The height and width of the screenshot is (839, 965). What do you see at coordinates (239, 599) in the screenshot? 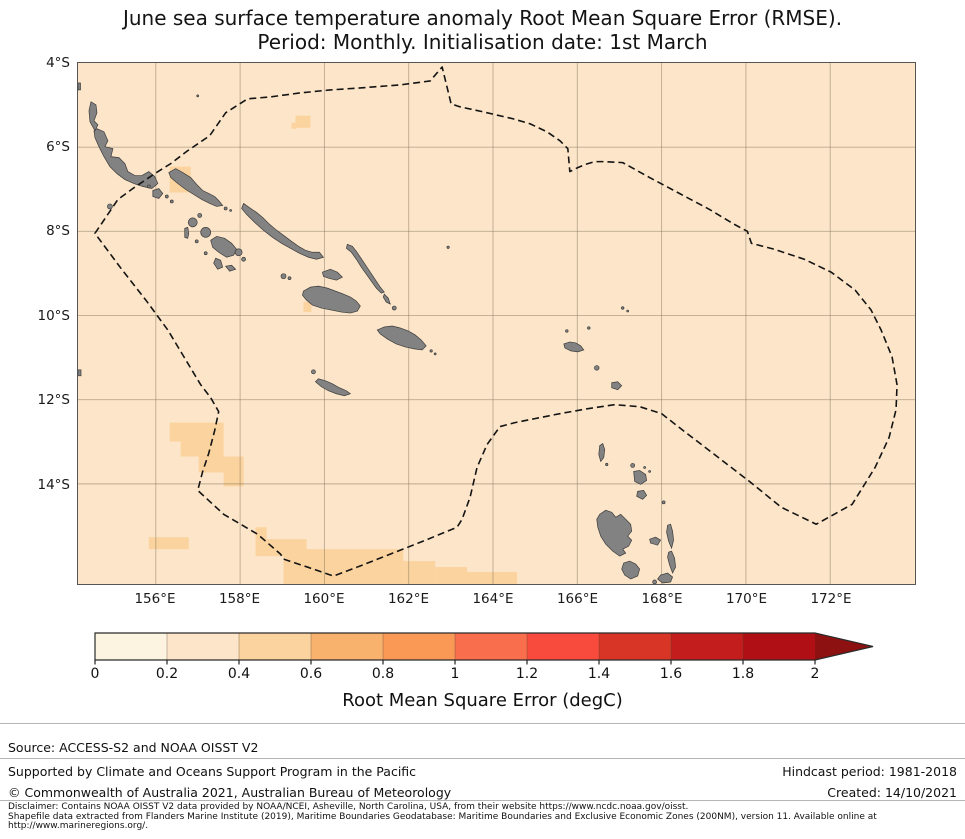
I see `x-tick-label: 158°E` at bounding box center [239, 599].